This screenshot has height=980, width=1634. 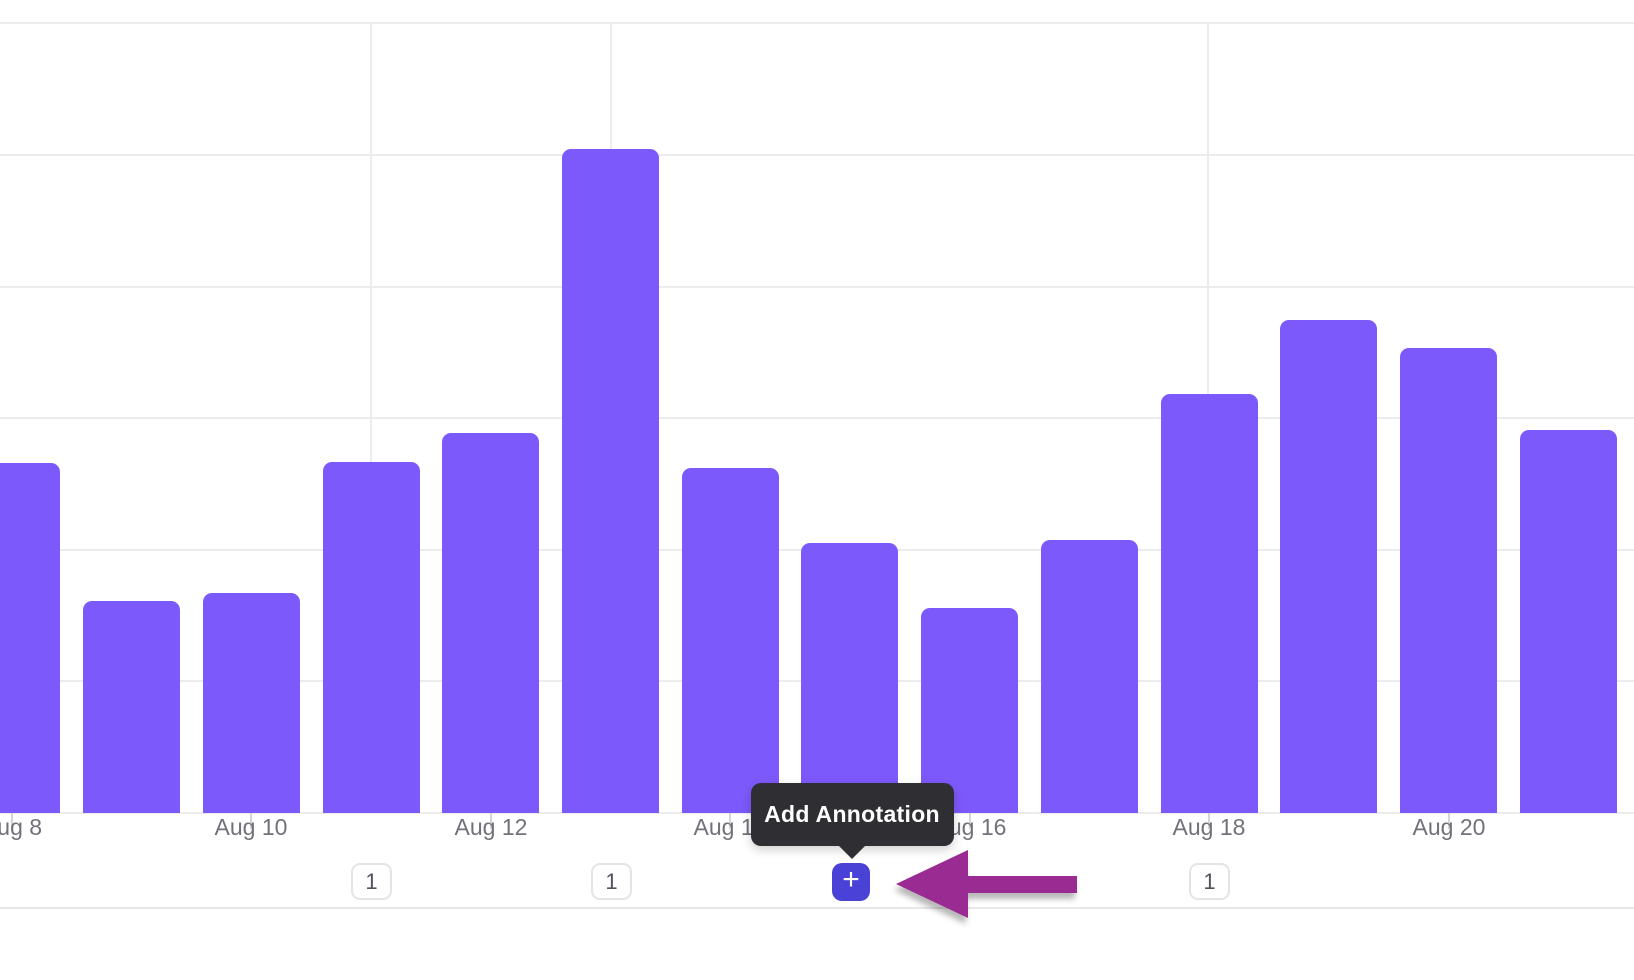 I want to click on add-annotation-tooltip: Add Annotation, so click(x=852, y=814).